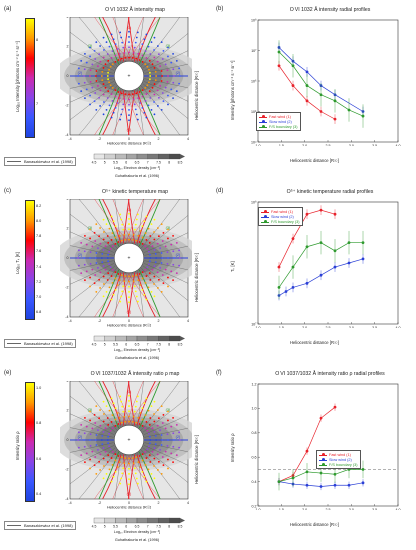 Image resolution: width=416 pixels, height=550 pixels. Describe the element at coordinates (129, 130) in the screenshot. I see `region-label: (1)` at that location.